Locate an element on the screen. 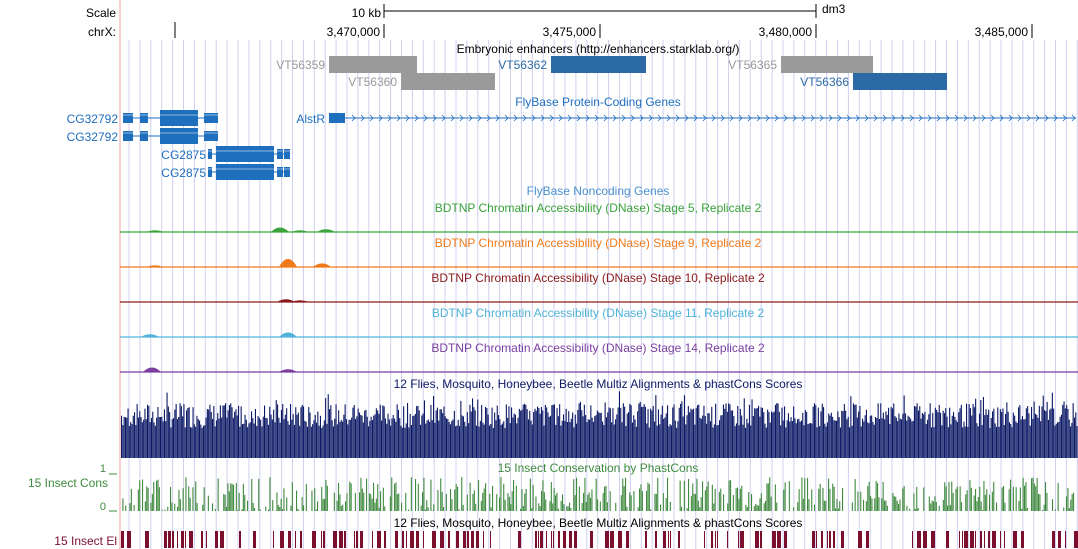  enhancers-track: VT56359 VT56360 VT56362 VT56365 VT56366 is located at coordinates (611, 73).